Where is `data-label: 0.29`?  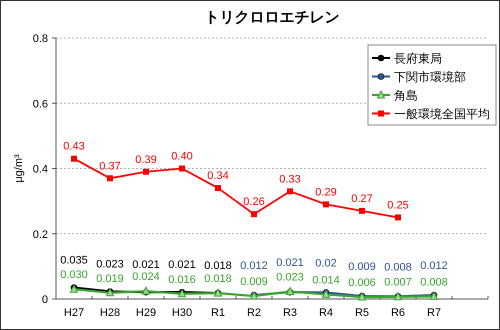
data-label: 0.29 is located at coordinates (326, 192).